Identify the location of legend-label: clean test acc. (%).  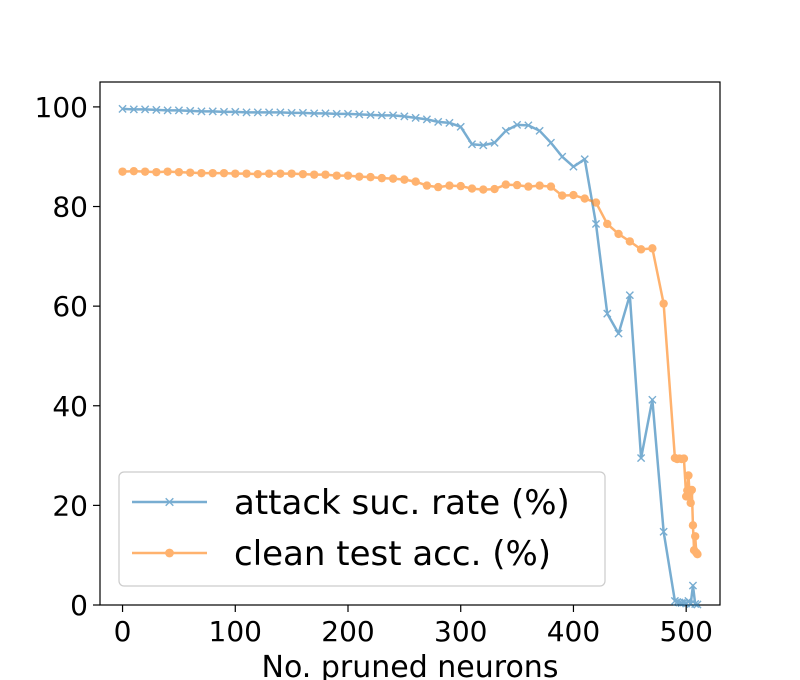
(392, 554).